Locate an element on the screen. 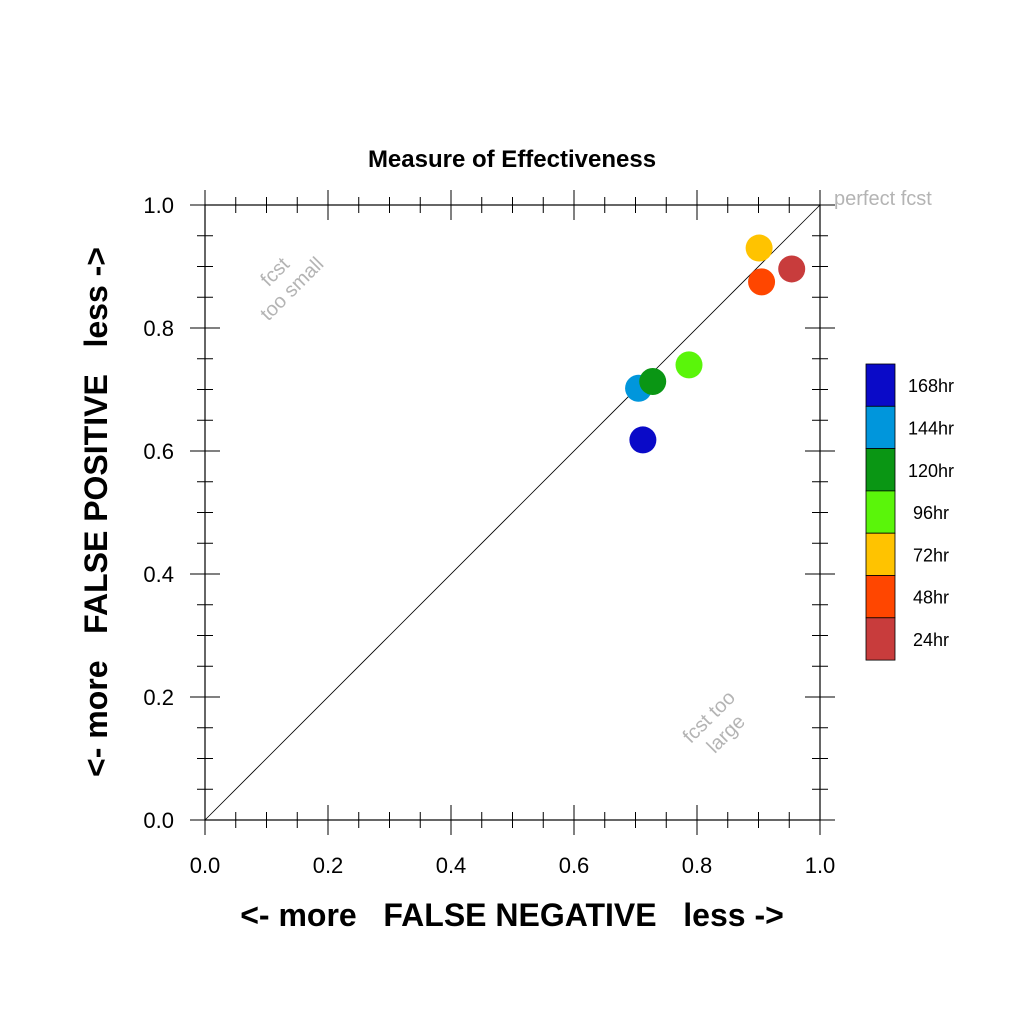  y-axis-label: <- more FALSE POSITIVE less -> is located at coordinates (96, 512).